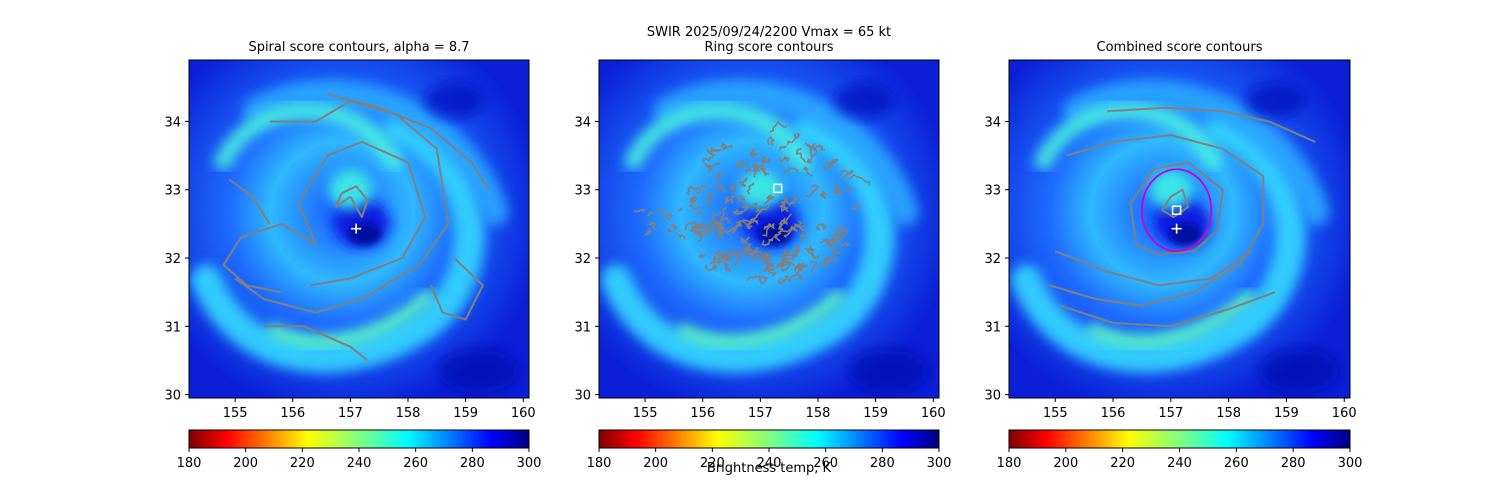 This screenshot has height=500, width=1500. I want to click on colorbar-tick-label: 300, so click(939, 463).